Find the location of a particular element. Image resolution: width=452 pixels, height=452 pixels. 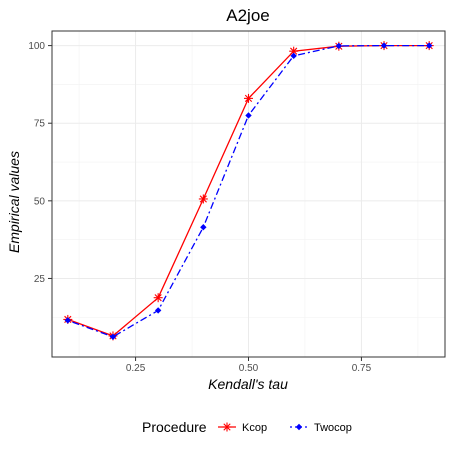

legend: Procedure Kcop Twocop is located at coordinates (247, 427).